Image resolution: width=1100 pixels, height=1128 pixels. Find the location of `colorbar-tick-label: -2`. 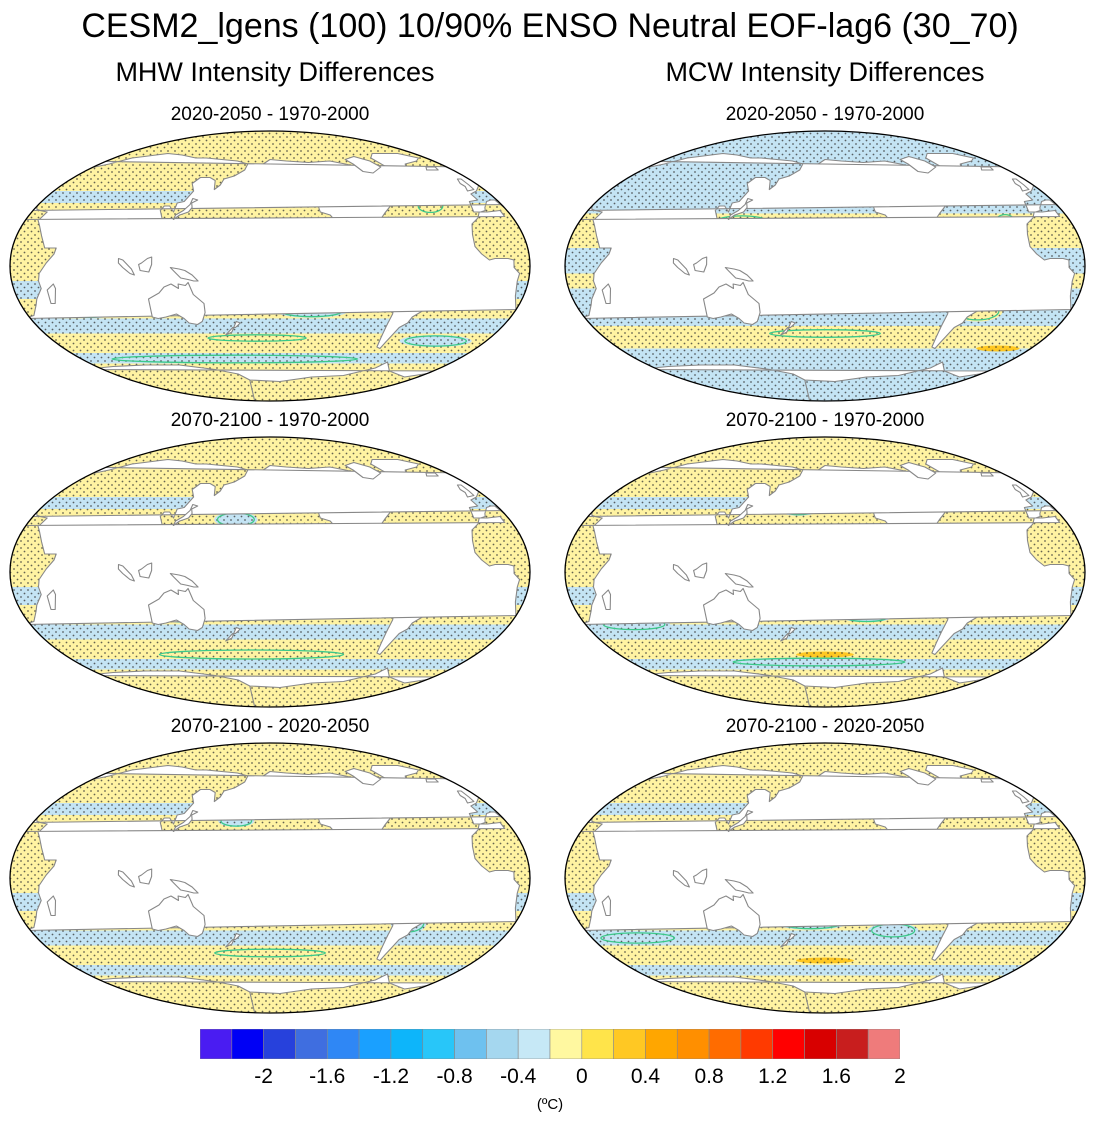

colorbar-tick-label: -2 is located at coordinates (263, 1076).